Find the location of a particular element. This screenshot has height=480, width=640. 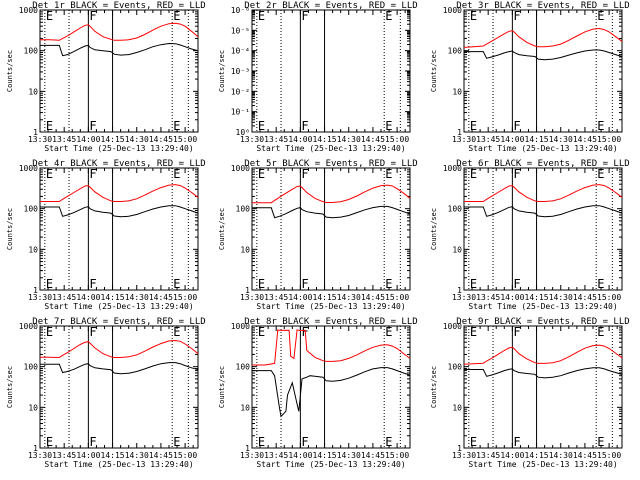

panel-title: Det 7r BLACK = Events, RED = LLD is located at coordinates (118, 322).